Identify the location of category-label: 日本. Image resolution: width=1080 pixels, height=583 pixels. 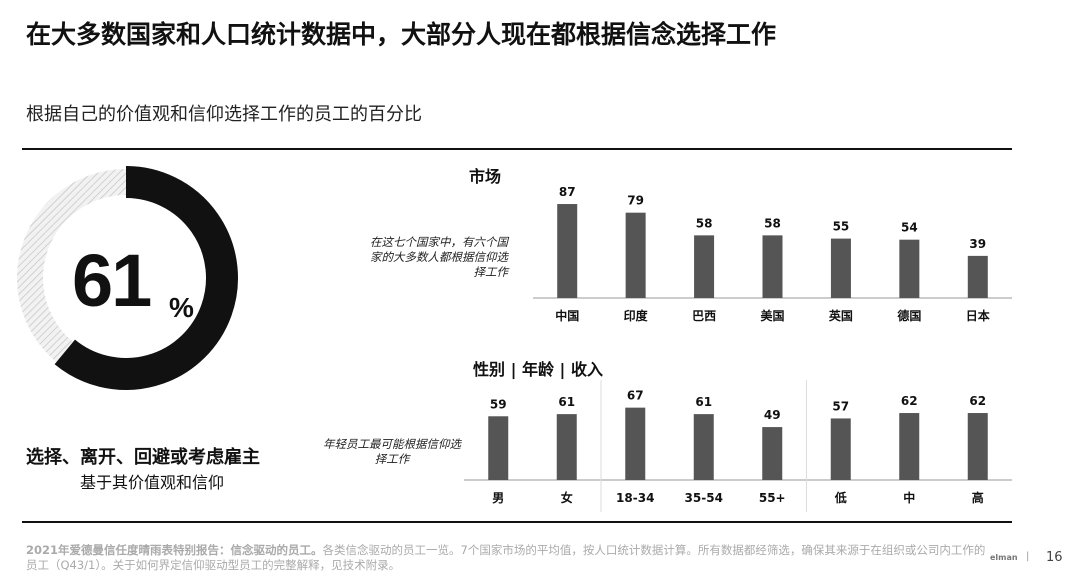
(978, 315).